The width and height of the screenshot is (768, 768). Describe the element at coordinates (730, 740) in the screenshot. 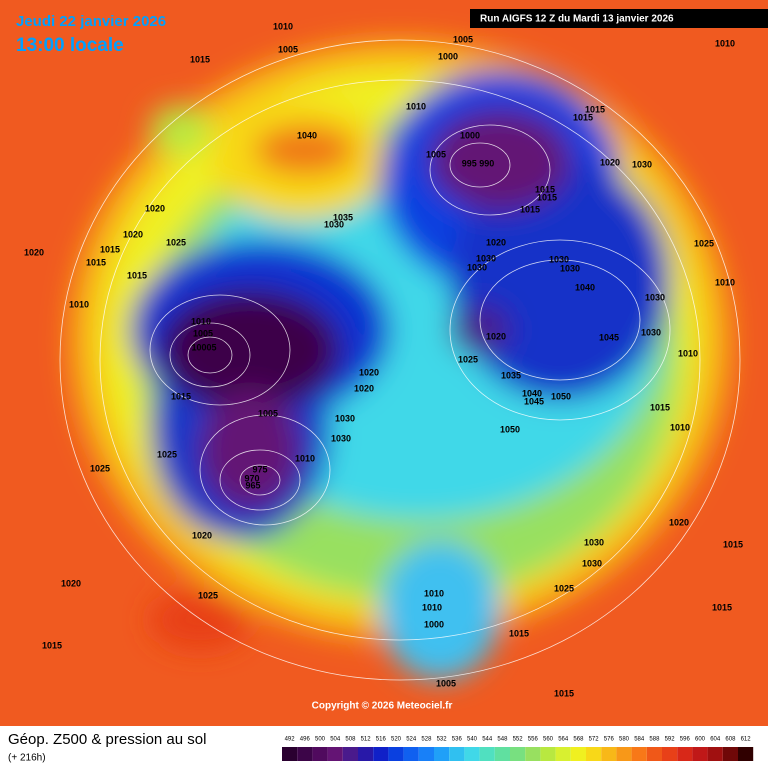

I see `legend-level: 608` at that location.